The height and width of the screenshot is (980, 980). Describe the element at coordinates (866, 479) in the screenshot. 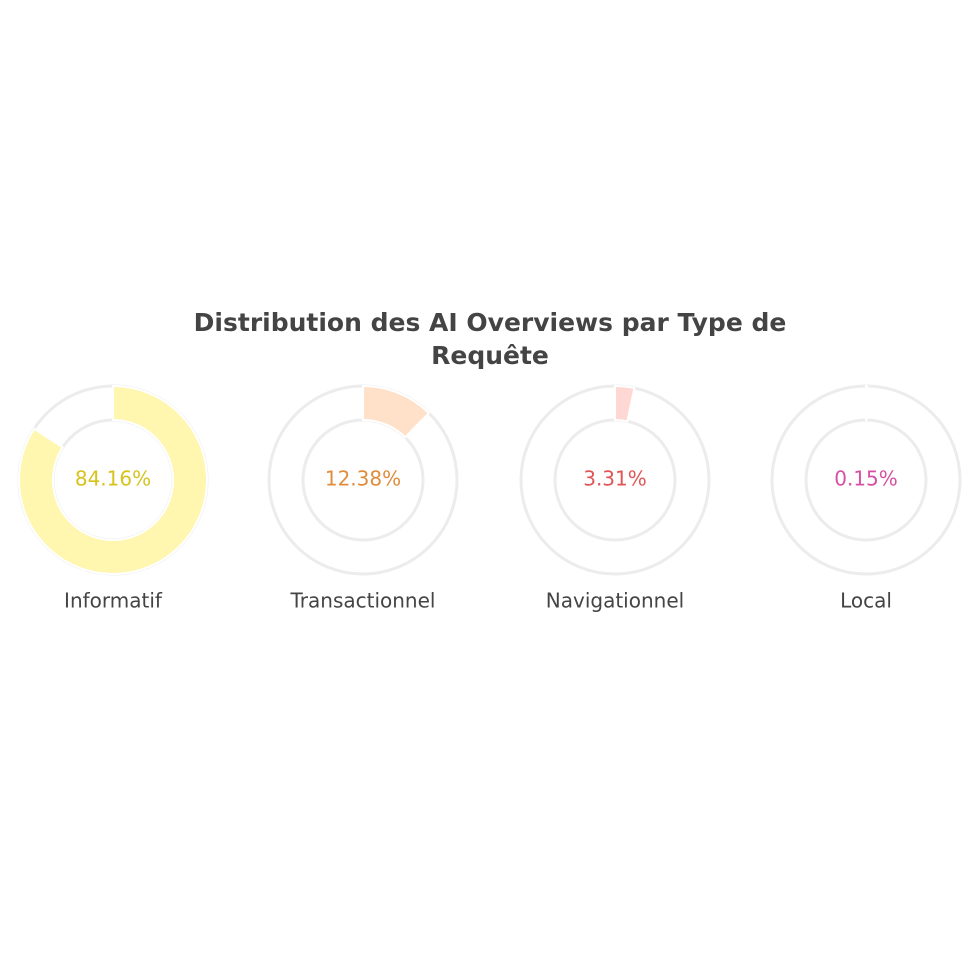

I see `value-label: 0.15%` at that location.